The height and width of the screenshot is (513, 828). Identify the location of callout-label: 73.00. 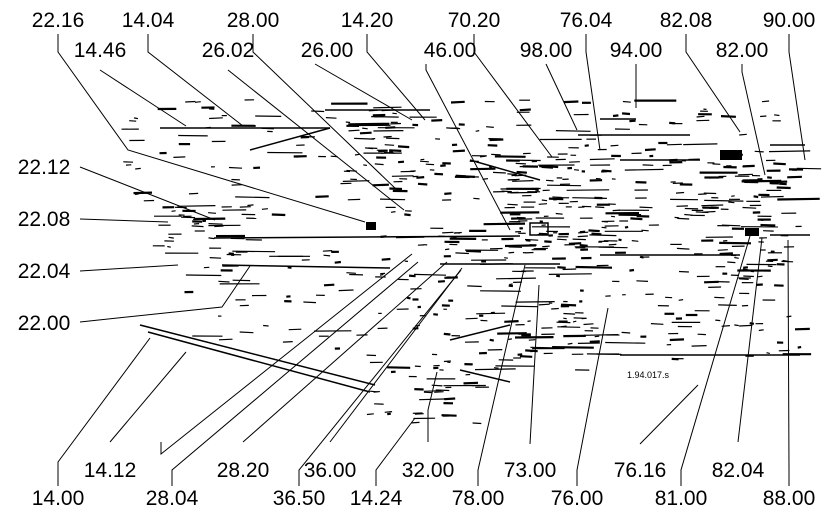
(530, 470).